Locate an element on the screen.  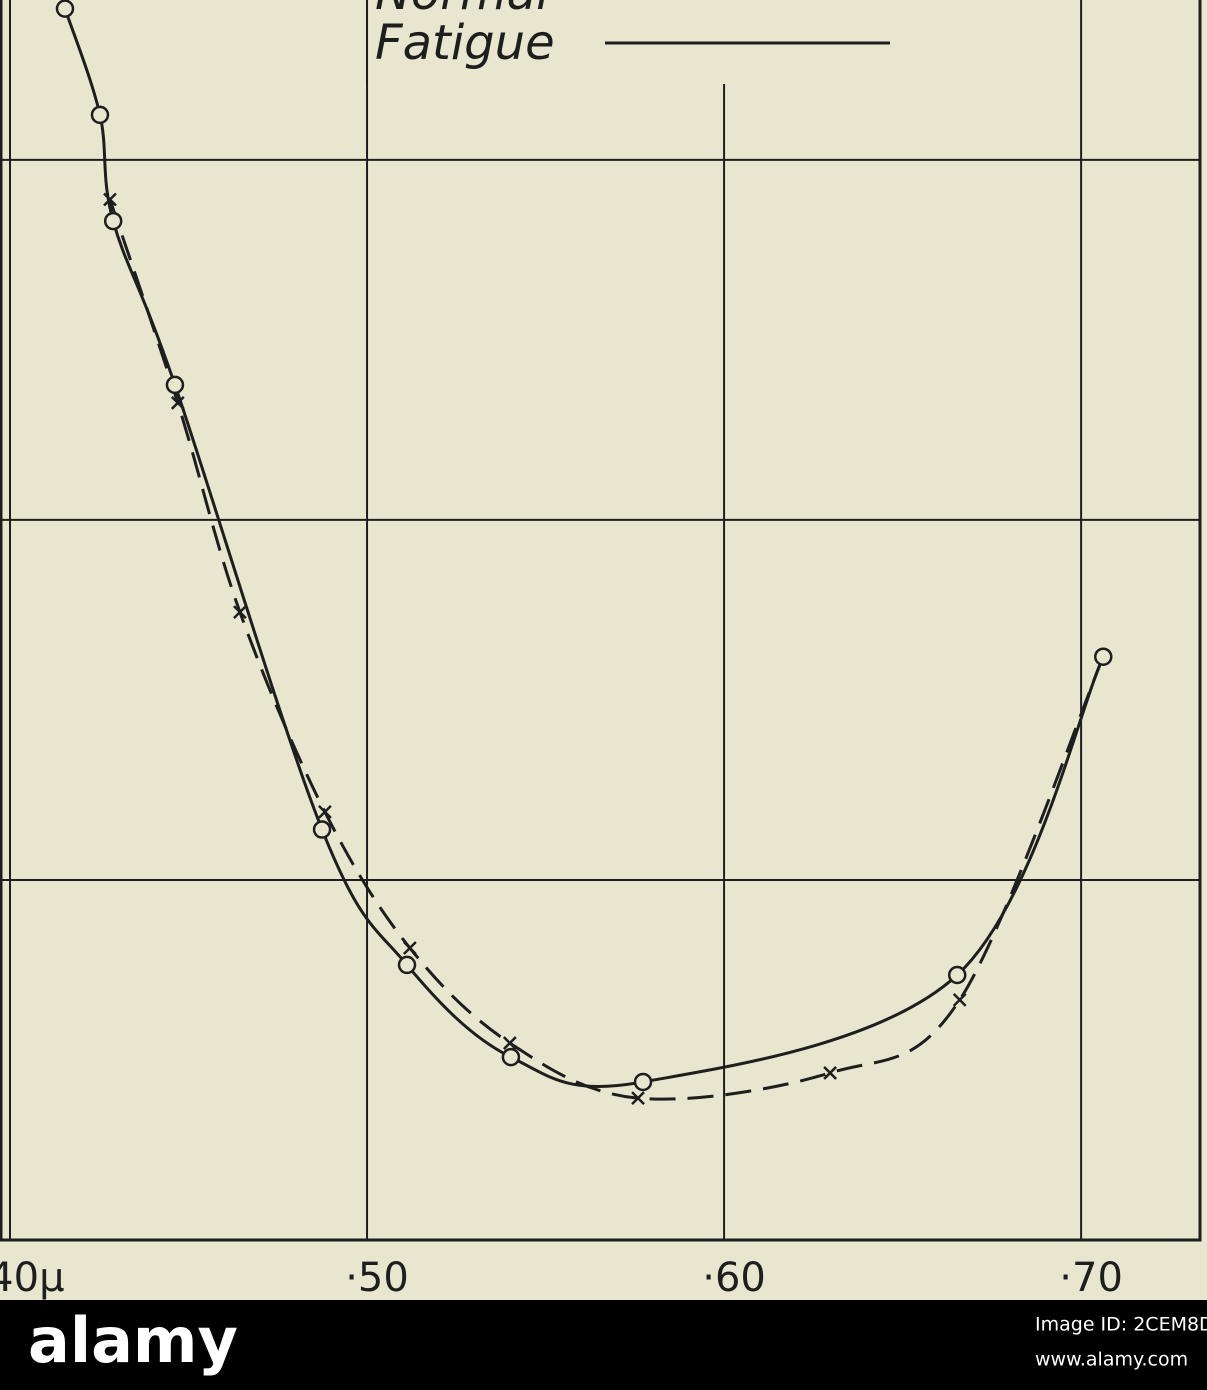
x-tick-label: ·70 is located at coordinates (1091, 1278).